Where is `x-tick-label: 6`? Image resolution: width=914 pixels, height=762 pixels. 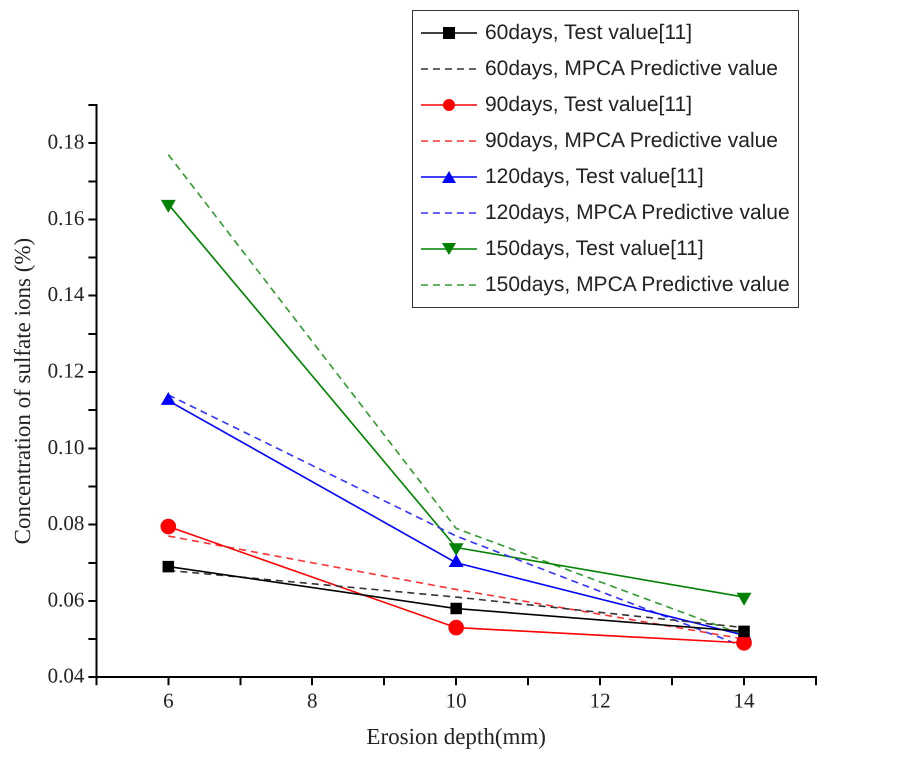 x-tick-label: 6 is located at coordinates (168, 700).